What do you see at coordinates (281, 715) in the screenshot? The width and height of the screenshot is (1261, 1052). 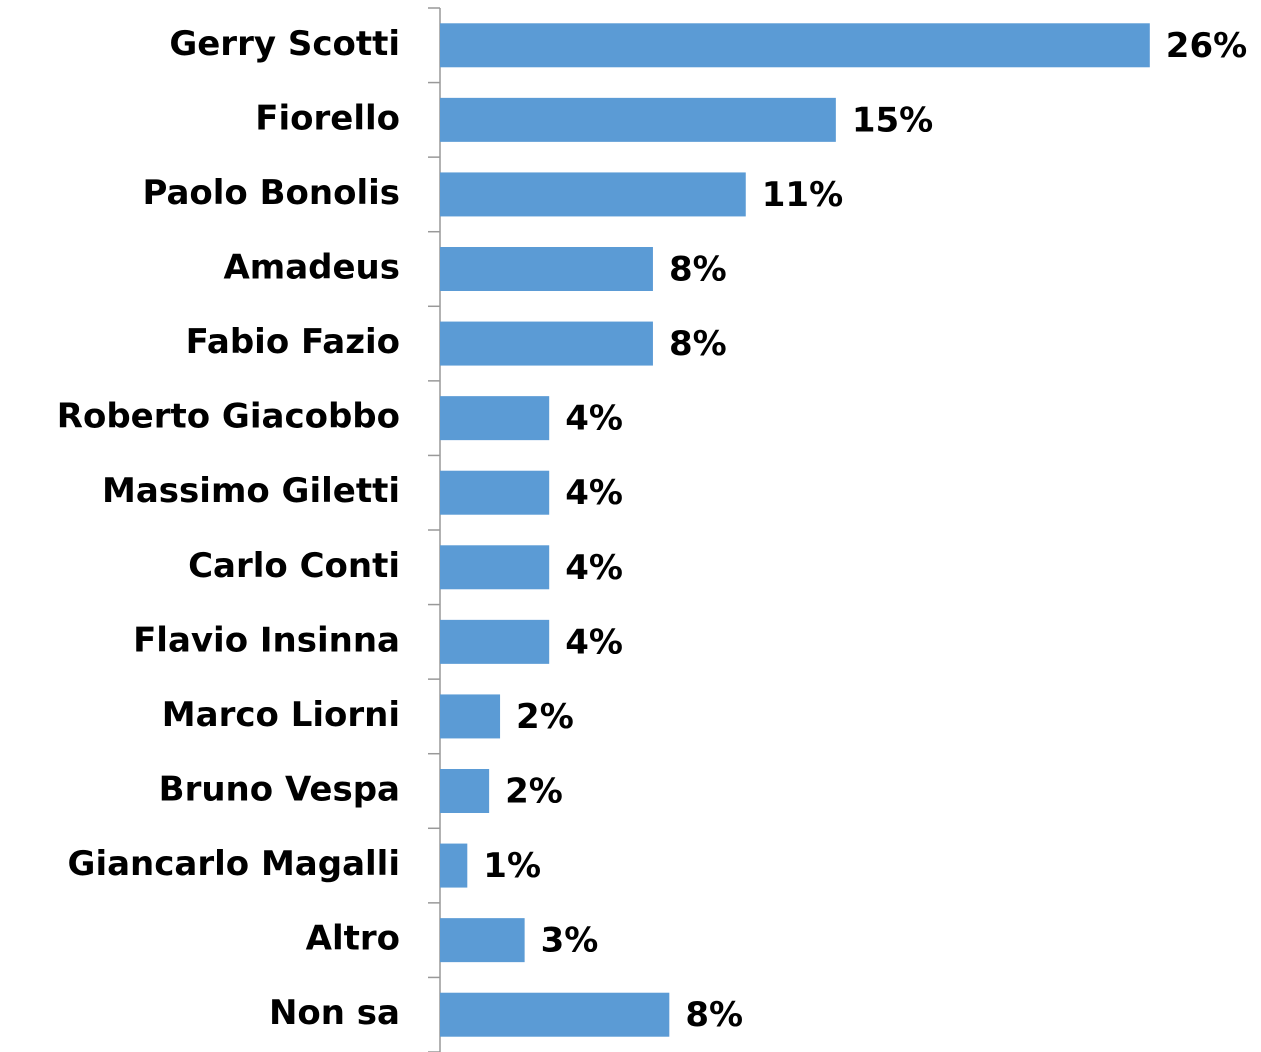 I see `y-tick-label: Marco Liorni` at bounding box center [281, 715].